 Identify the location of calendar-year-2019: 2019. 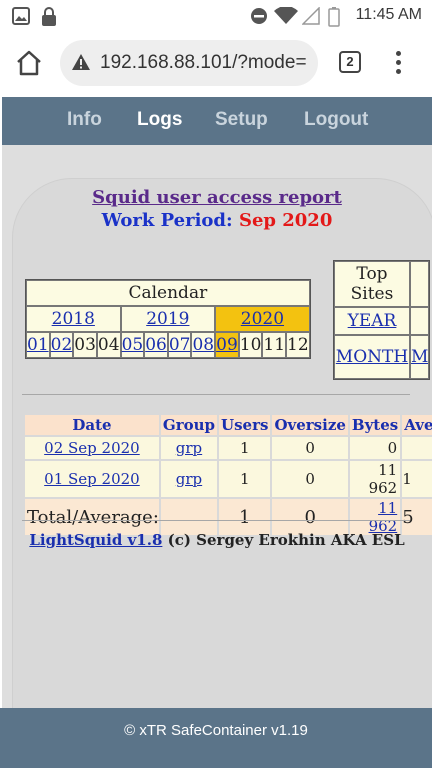
(168, 319).